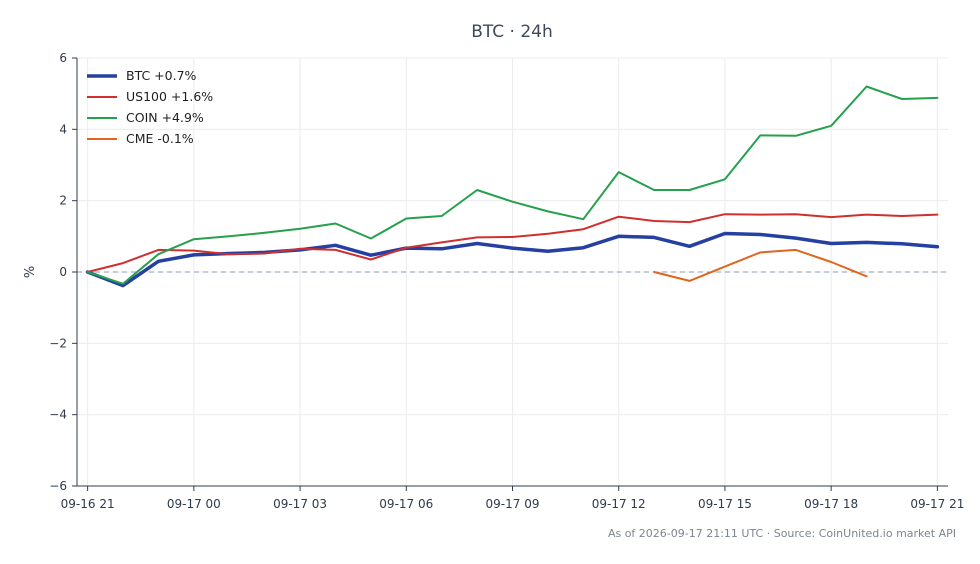 The width and height of the screenshot is (980, 564). I want to click on series-line-cme, so click(760, 265).